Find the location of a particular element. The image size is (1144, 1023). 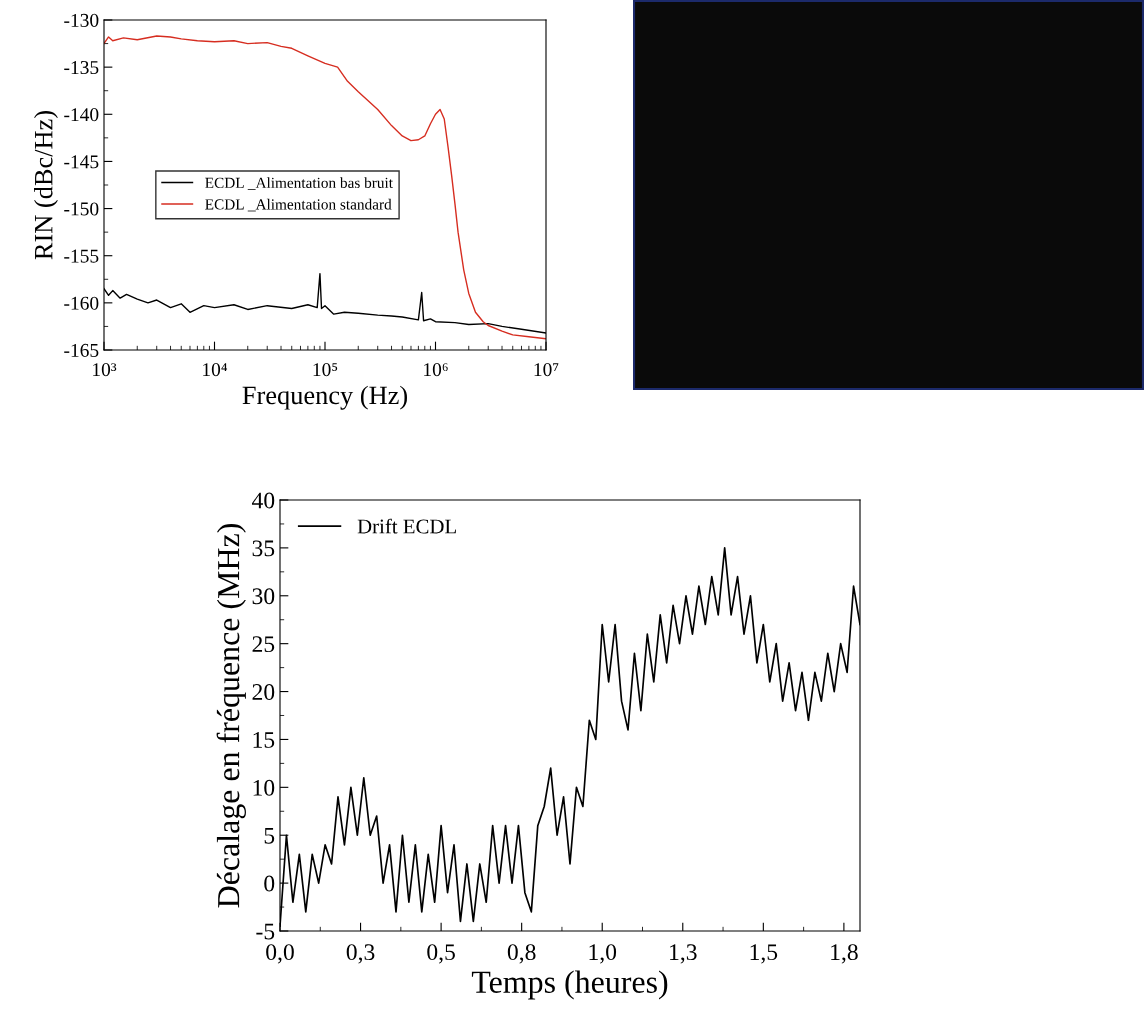

legend-label: ECDL _Alimentation standard is located at coordinates (298, 205).